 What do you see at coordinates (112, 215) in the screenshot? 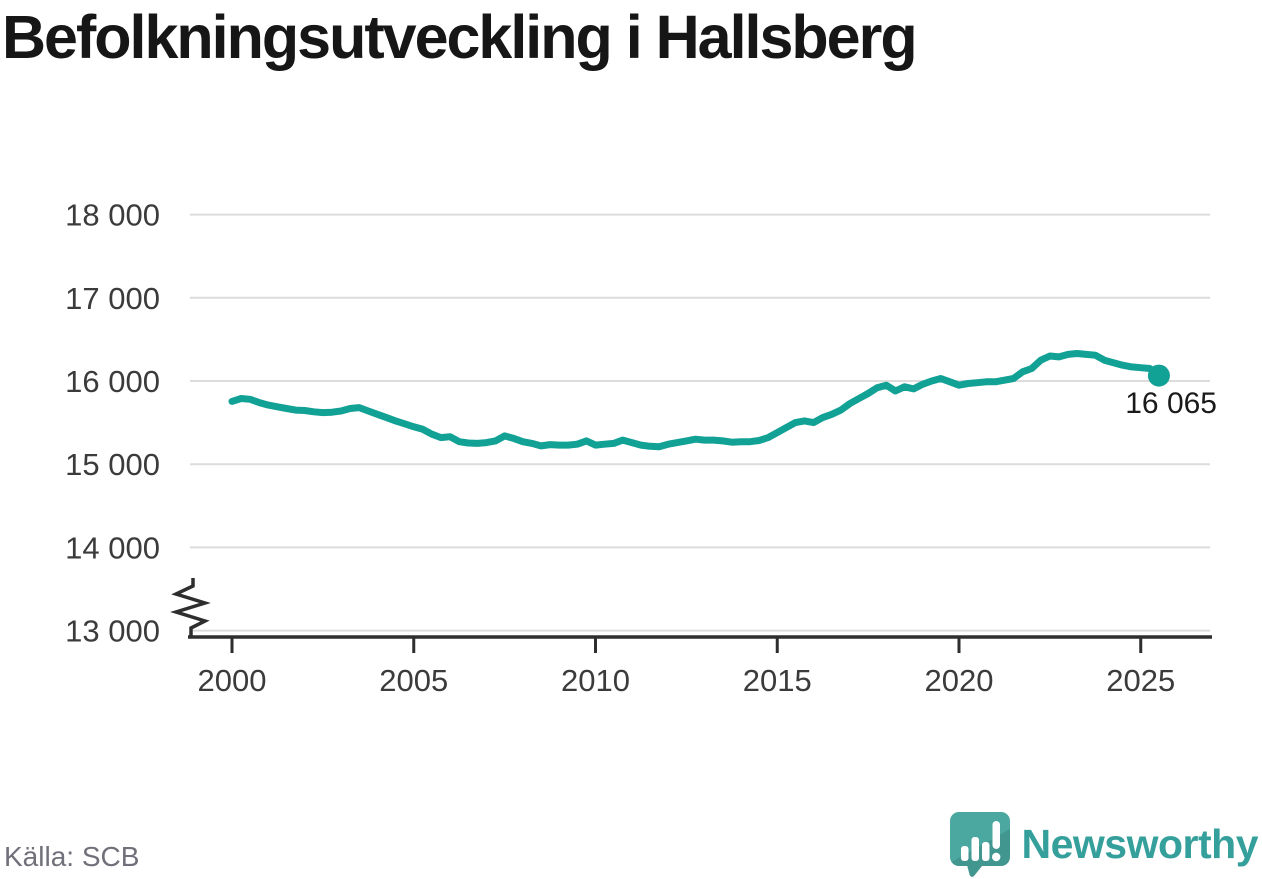
I see `y-tick-label: 18 000` at bounding box center [112, 215].